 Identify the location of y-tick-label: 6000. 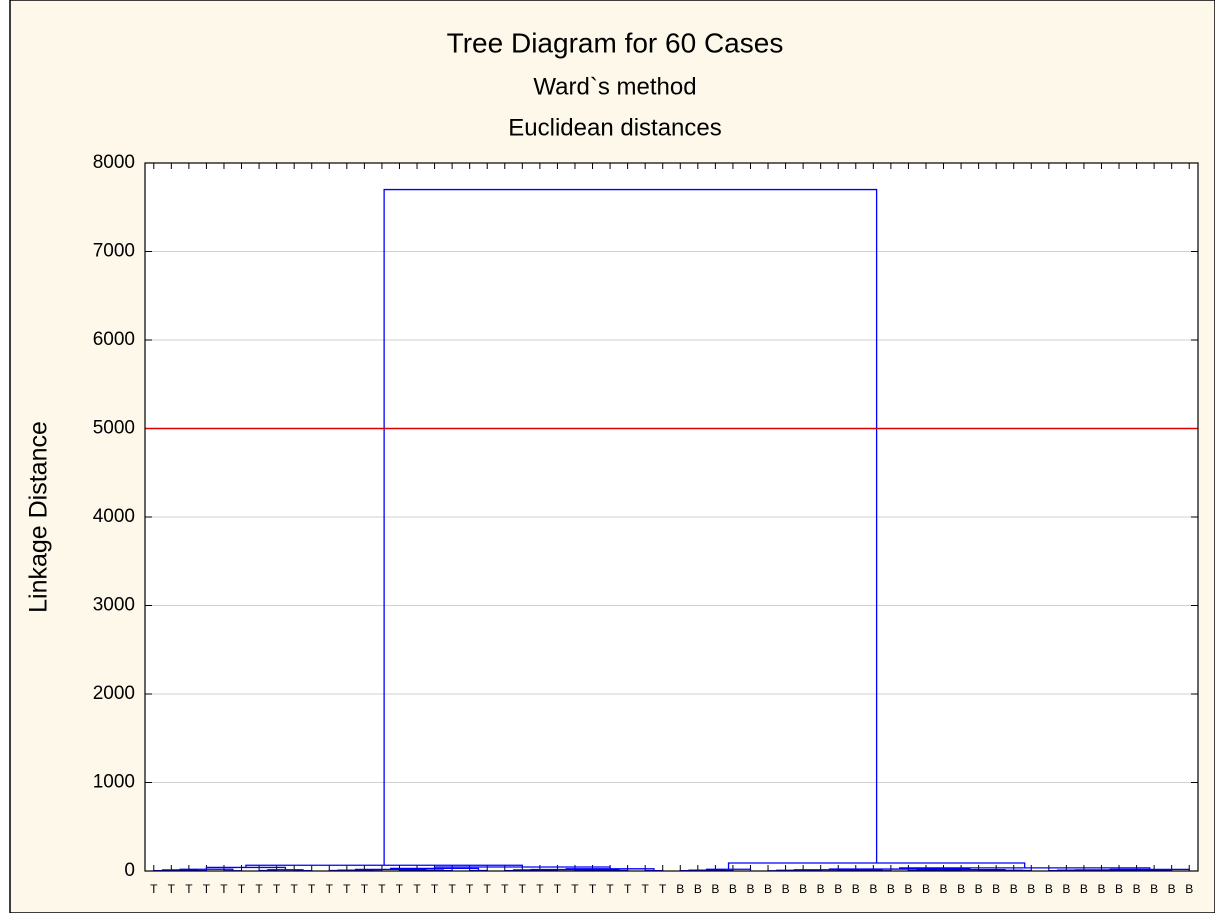
(114, 339).